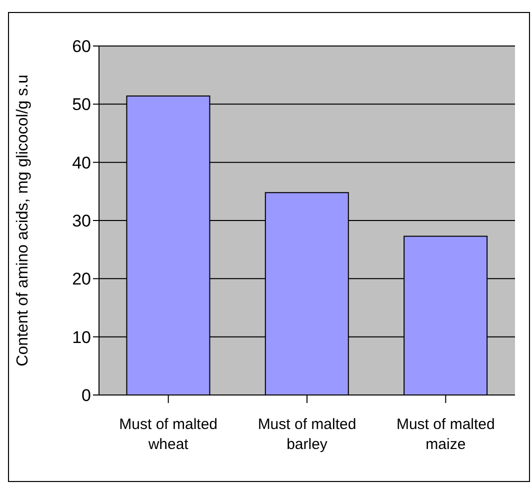  Describe the element at coordinates (81, 279) in the screenshot. I see `y-tick-label: 20` at that location.